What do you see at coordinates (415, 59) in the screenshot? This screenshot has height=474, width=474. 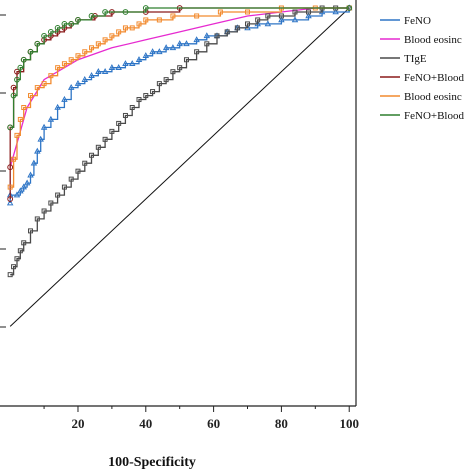 I see `legend-label: TIgE` at bounding box center [415, 59].